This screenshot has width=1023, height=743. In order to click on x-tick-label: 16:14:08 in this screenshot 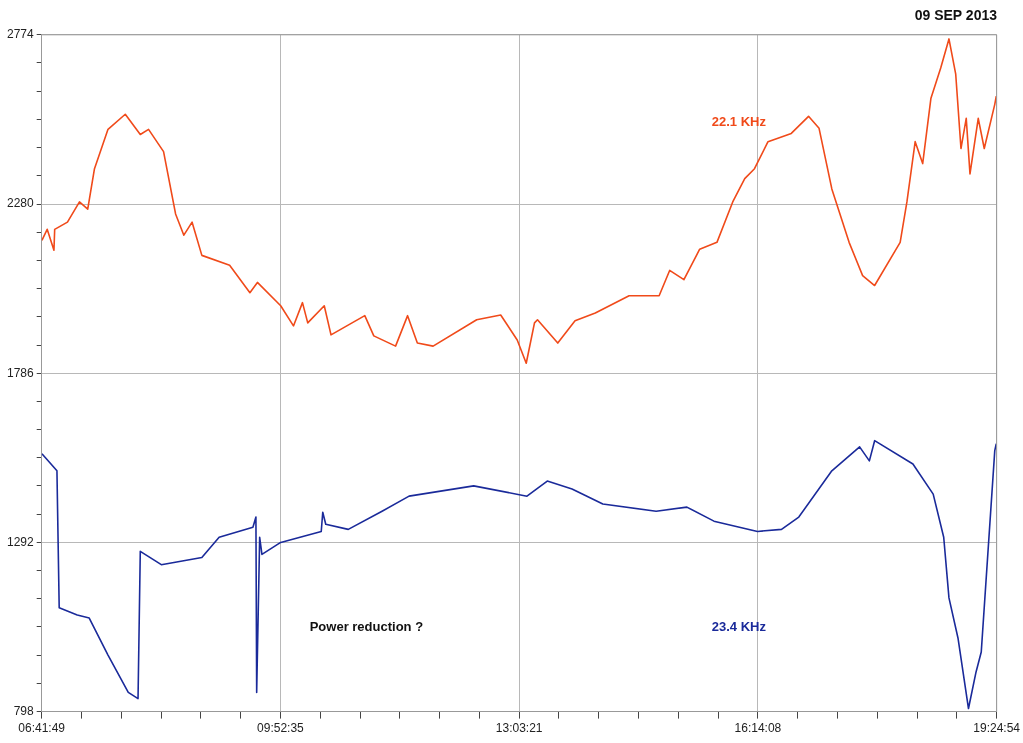, I will do `click(758, 728)`.